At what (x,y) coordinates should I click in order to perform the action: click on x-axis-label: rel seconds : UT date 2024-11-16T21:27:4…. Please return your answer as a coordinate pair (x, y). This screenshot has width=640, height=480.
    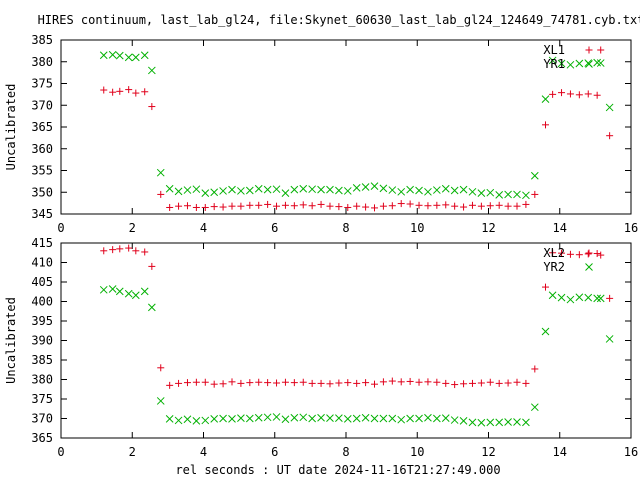
    Looking at the image, I should click on (337, 470).